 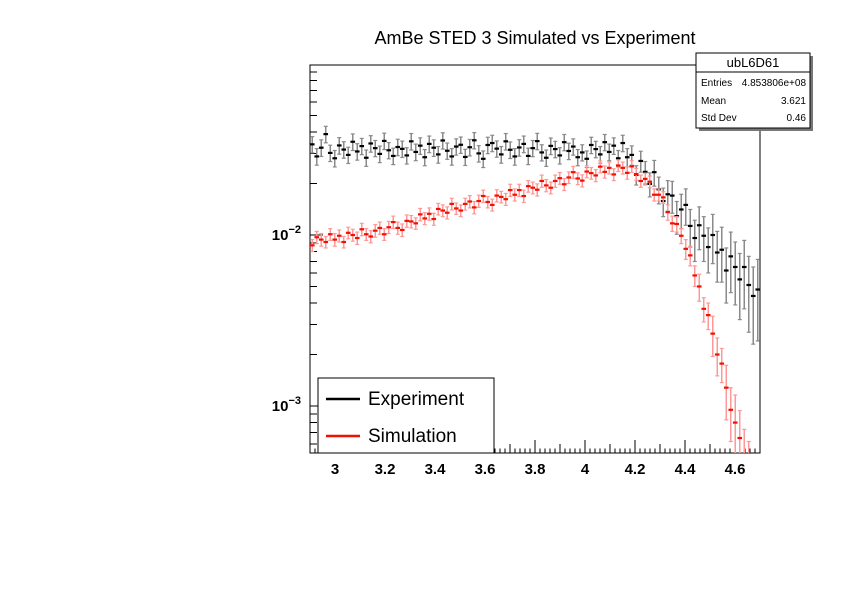 I want to click on x-tick-label: 4.4, so click(x=686, y=469).